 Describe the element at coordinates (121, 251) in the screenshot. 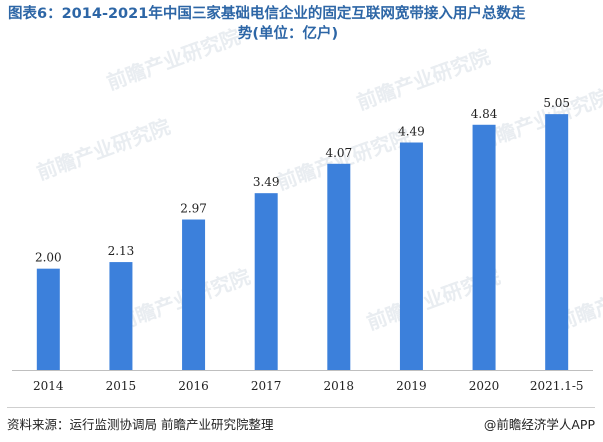

I see `data-label-2015: 2.13` at that location.